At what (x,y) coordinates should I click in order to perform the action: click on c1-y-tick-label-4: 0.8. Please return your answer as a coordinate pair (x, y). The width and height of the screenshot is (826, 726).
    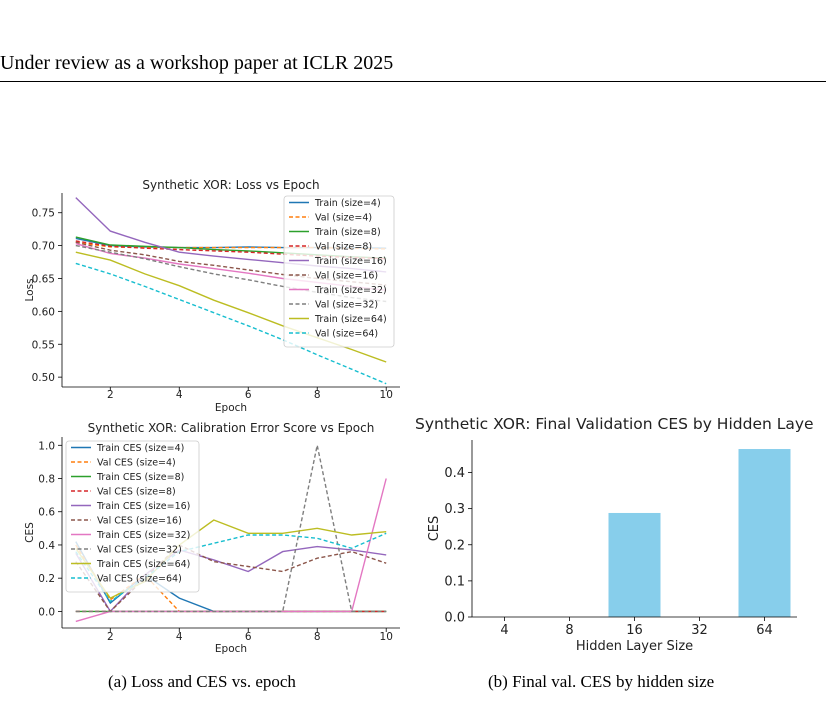
    Looking at the image, I should click on (46, 480).